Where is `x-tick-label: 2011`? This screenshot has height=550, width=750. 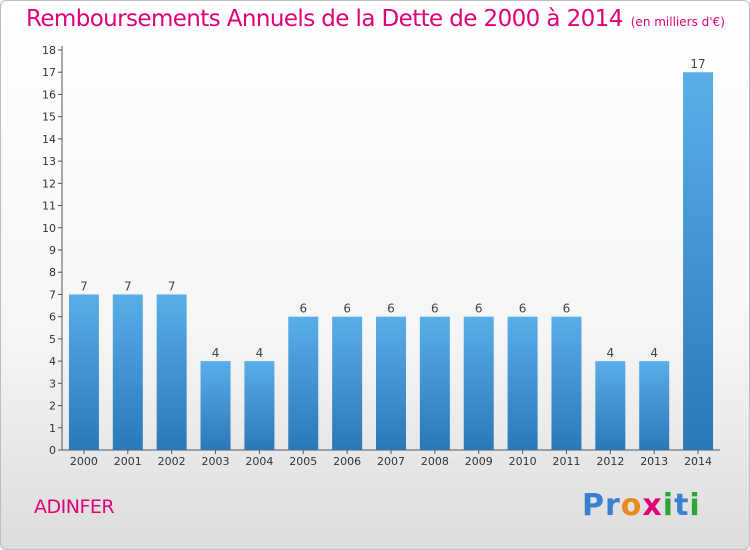 x-tick-label: 2011 is located at coordinates (566, 461).